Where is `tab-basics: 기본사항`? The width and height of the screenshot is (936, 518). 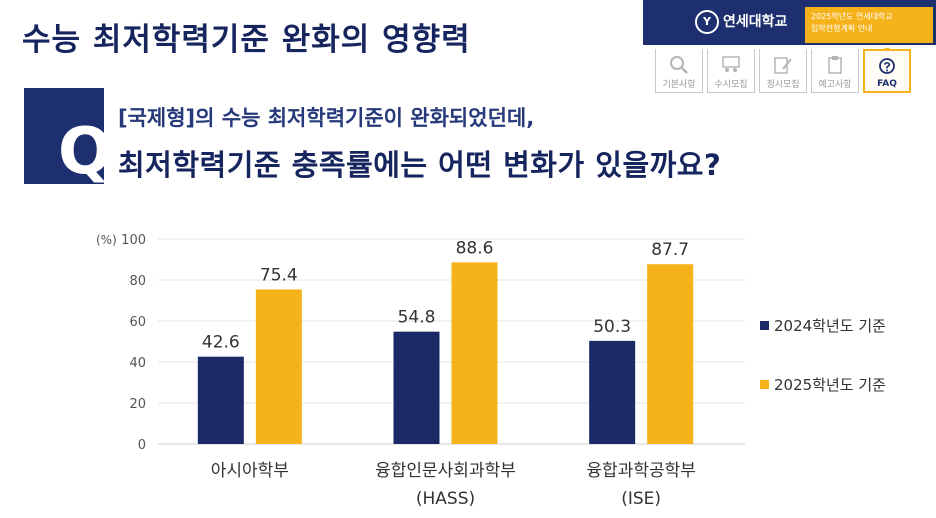
tab-basics: 기본사항 is located at coordinates (679, 71).